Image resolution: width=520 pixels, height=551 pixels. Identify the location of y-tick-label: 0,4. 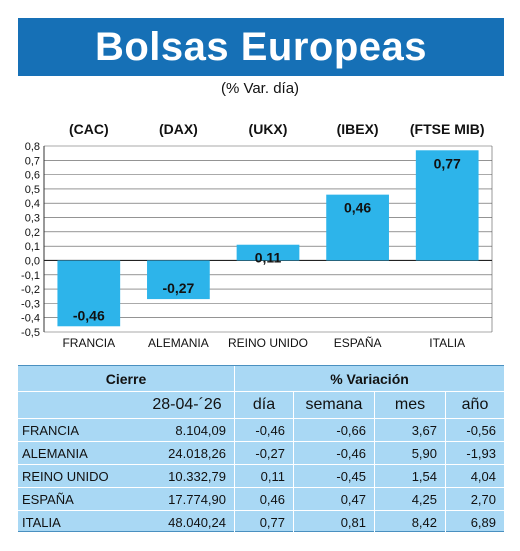
(32, 204).